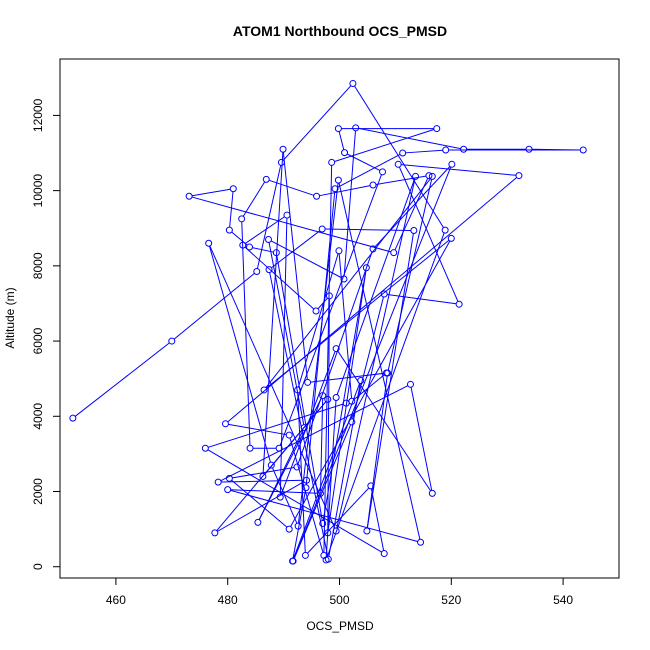 The image size is (650, 650). I want to click on x-tick-label: 500, so click(339, 600).